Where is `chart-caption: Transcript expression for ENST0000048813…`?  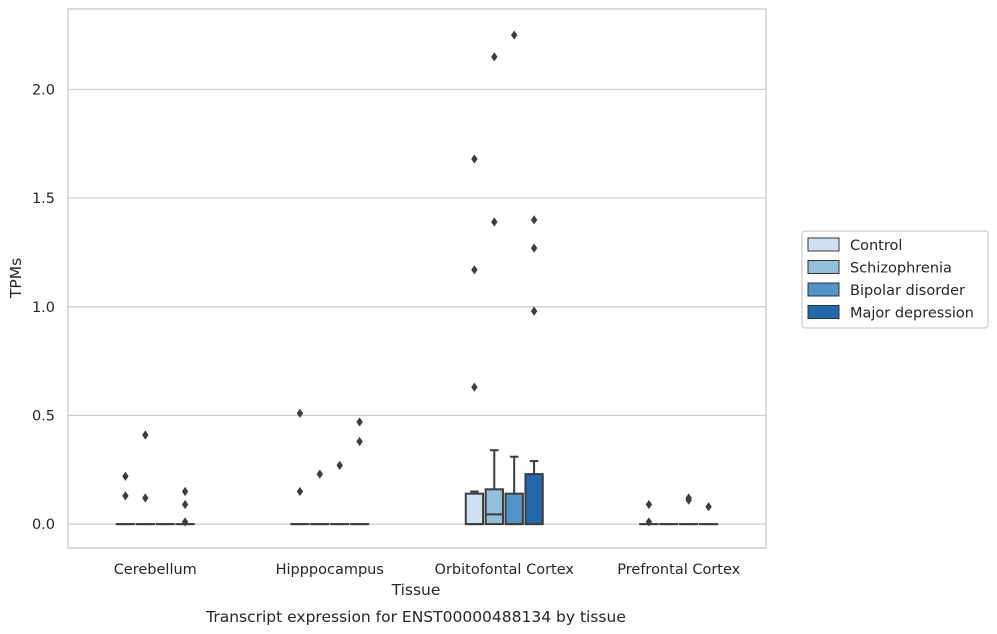
chart-caption: Transcript expression for ENST0000048813… is located at coordinates (415, 617).